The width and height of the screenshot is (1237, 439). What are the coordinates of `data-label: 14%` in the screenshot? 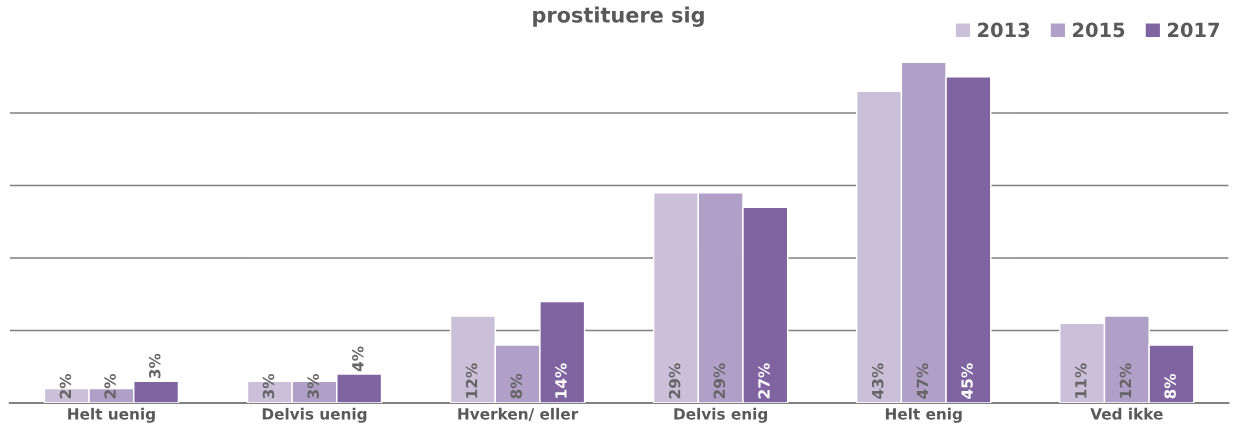 It's located at (561, 380).